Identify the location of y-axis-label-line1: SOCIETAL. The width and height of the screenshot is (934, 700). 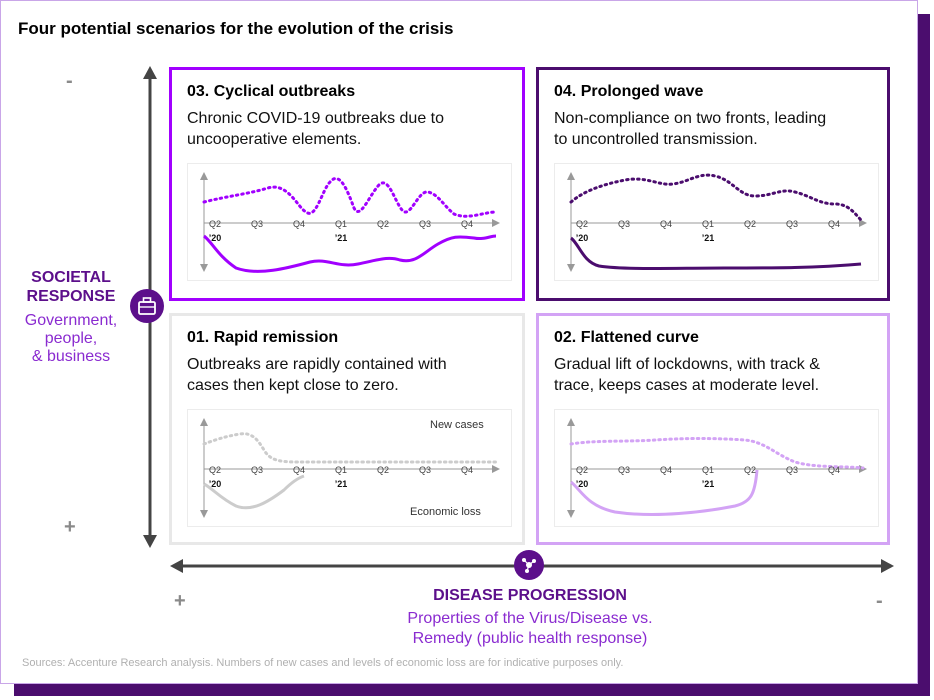
(71, 277).